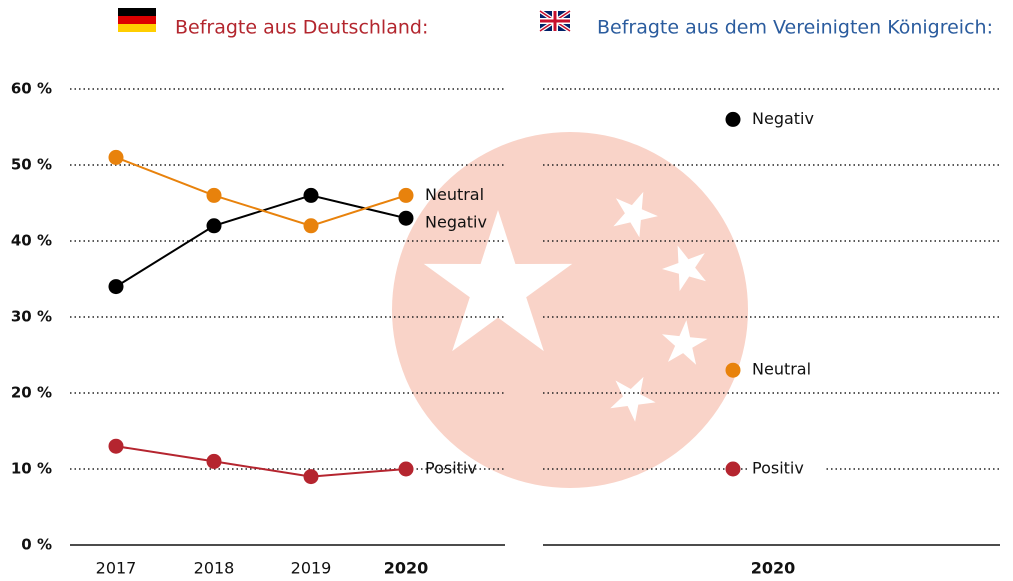  What do you see at coordinates (214, 568) in the screenshot?
I see `x-tick-label: 2018` at bounding box center [214, 568].